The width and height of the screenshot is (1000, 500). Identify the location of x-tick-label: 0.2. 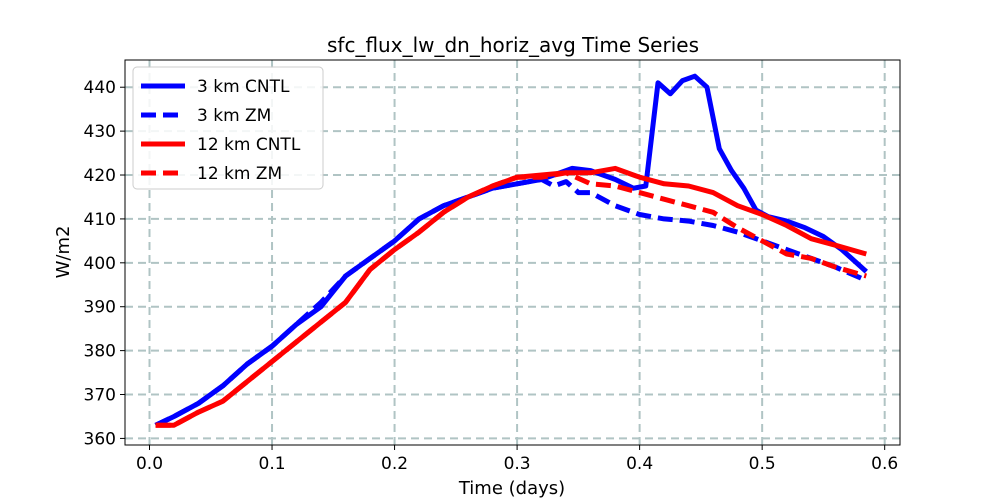
(394, 464).